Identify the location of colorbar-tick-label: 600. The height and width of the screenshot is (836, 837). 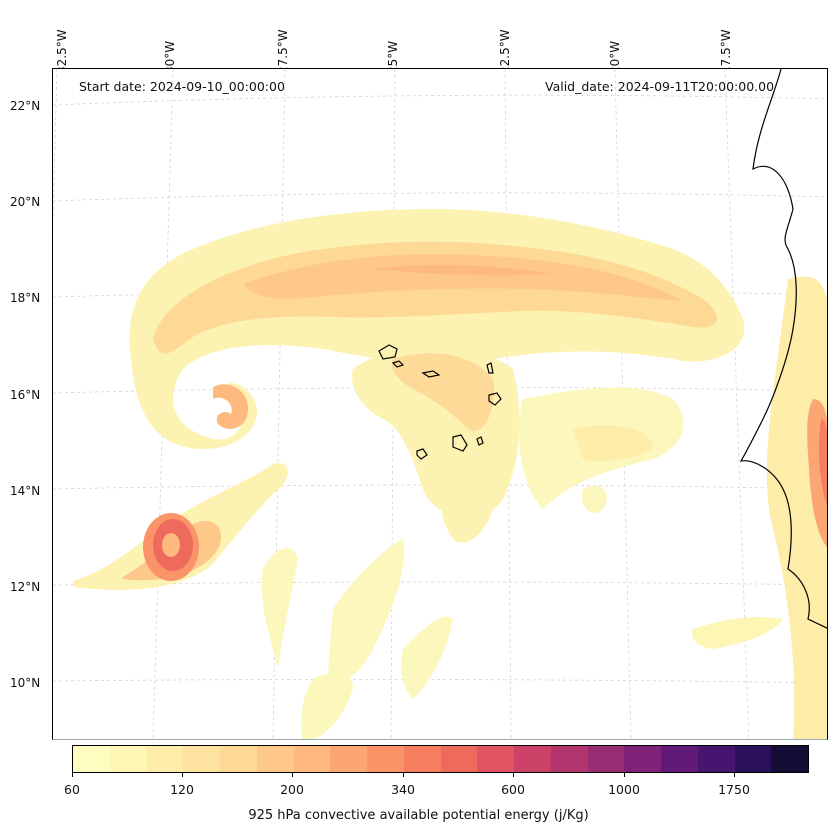
(513, 789).